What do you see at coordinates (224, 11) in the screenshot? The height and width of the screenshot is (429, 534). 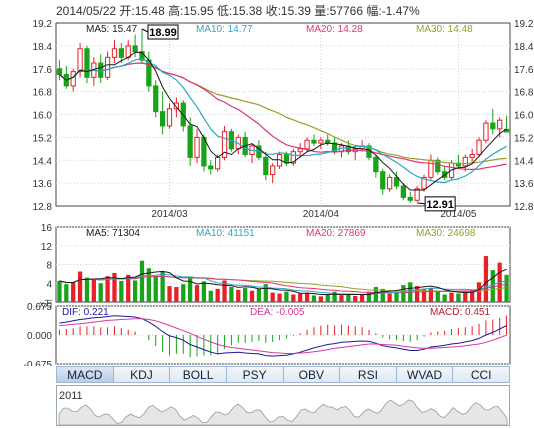 I see `low-label: 低:` at bounding box center [224, 11].